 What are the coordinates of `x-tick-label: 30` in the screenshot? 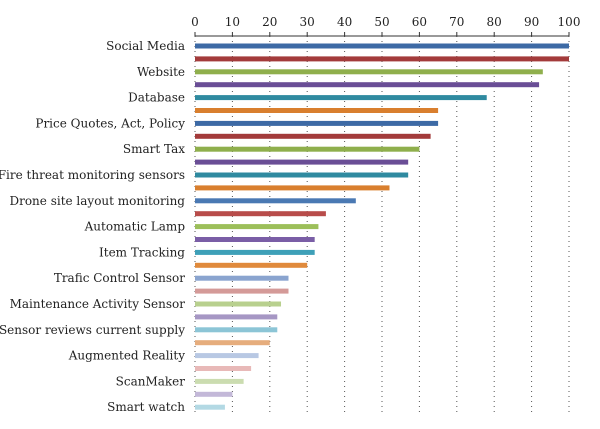 It's located at (307, 22).